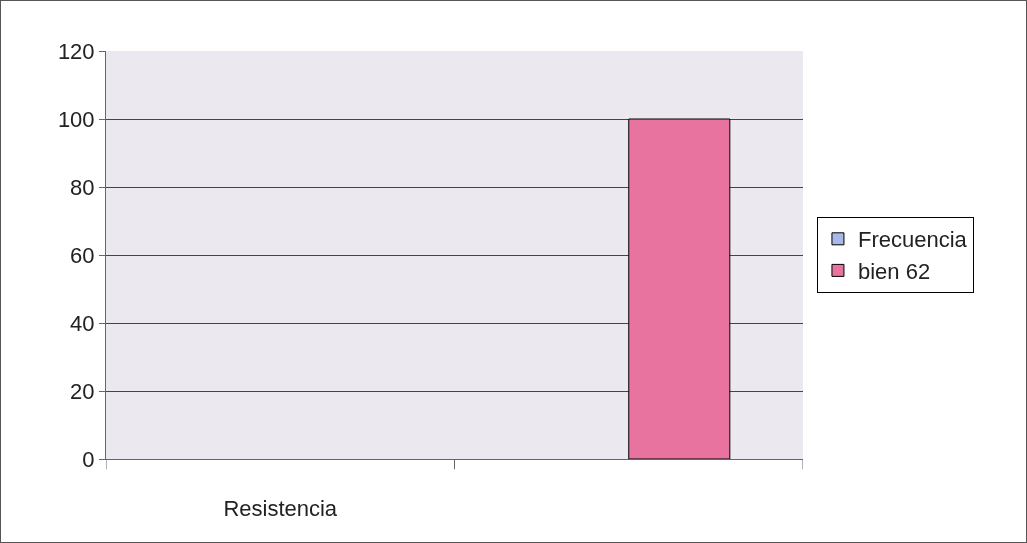 This screenshot has width=1027, height=543. Describe the element at coordinates (82, 391) in the screenshot. I see `y-tick-label: 20` at that location.